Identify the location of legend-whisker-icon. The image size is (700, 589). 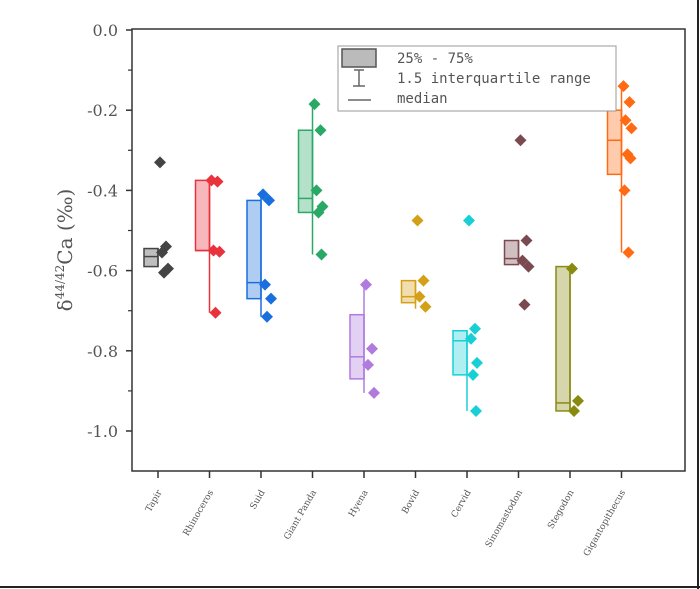
(359, 78).